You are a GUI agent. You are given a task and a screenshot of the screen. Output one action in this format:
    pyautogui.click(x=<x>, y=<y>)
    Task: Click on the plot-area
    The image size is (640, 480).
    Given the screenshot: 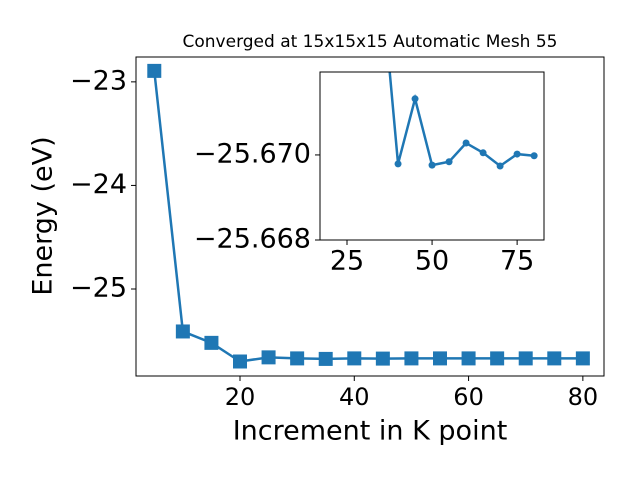 What is the action you would take?
    pyautogui.click(x=463, y=121)
    